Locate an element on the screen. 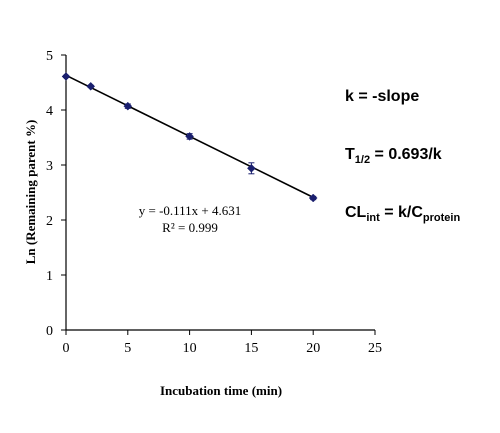 The width and height of the screenshot is (500, 433). x-tick-label: 5 is located at coordinates (127, 348).